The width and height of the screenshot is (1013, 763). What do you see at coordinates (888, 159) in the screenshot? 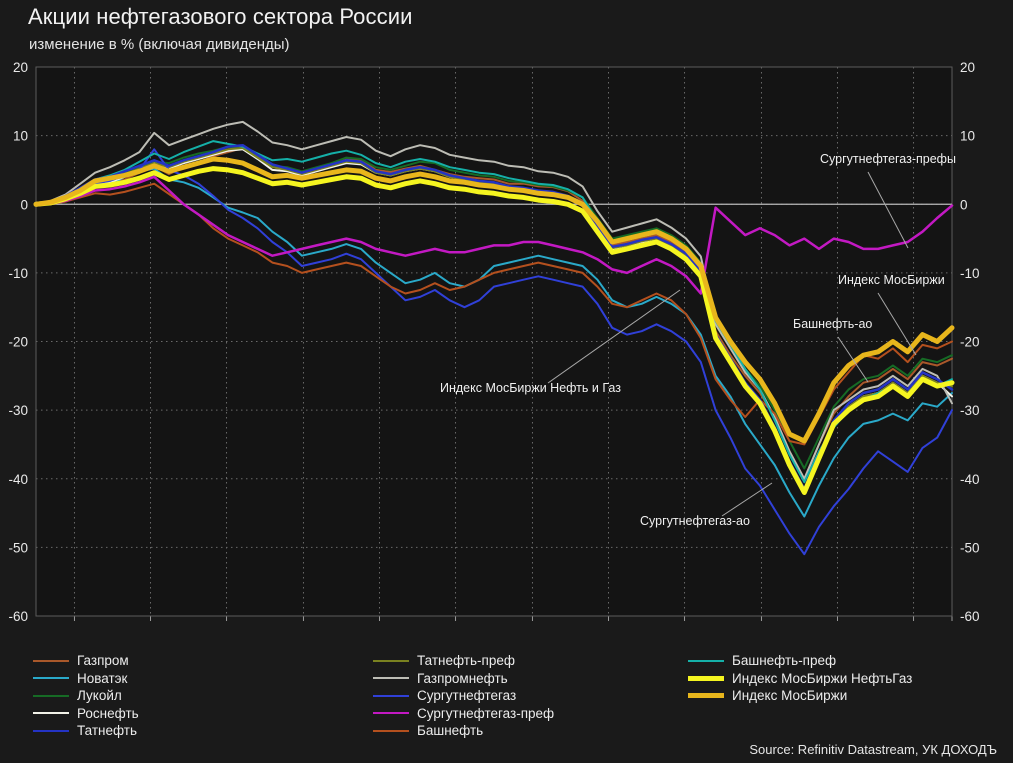
I see `annotation-label: Сургутнефтегаз-префы` at bounding box center [888, 159].